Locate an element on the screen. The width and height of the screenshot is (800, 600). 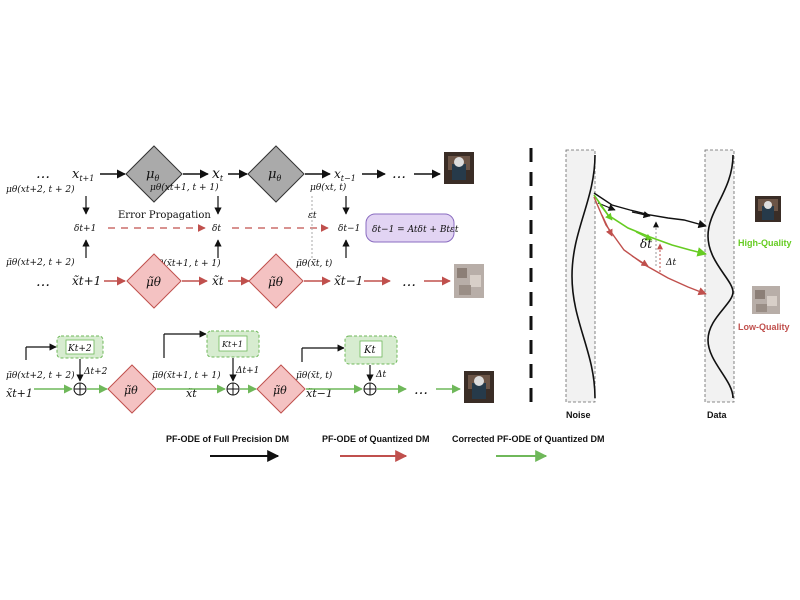
mu-tilde-right-label: μ̃θ(x̃t, t) is located at coordinates (314, 263).